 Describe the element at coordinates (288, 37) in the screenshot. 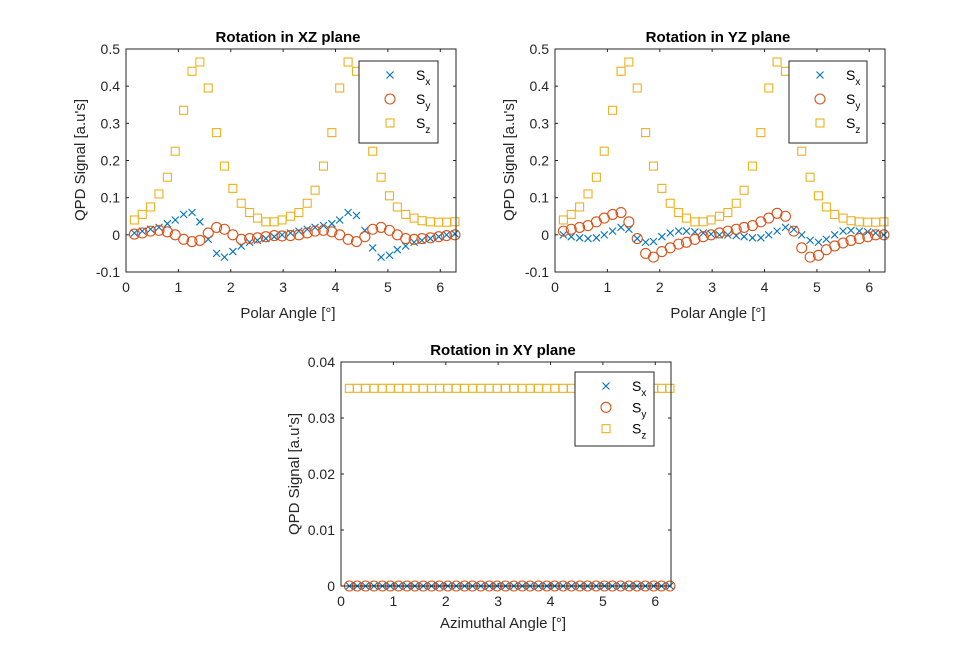

I see `chart-xz-title: Rotation in XZ plane` at that location.